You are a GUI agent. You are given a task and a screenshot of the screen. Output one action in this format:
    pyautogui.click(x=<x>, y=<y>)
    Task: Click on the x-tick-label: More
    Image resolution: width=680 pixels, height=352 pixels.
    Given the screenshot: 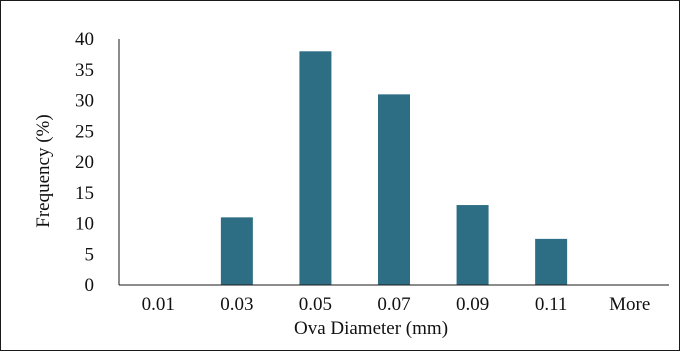 What is the action you would take?
    pyautogui.click(x=629, y=304)
    